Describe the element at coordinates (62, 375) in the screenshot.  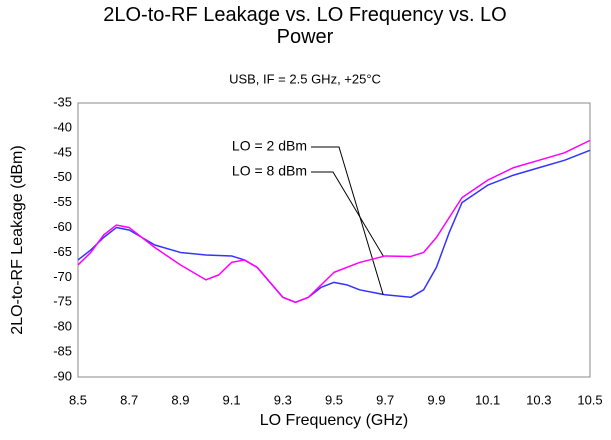
I see `y-tick-label: -90` at that location.